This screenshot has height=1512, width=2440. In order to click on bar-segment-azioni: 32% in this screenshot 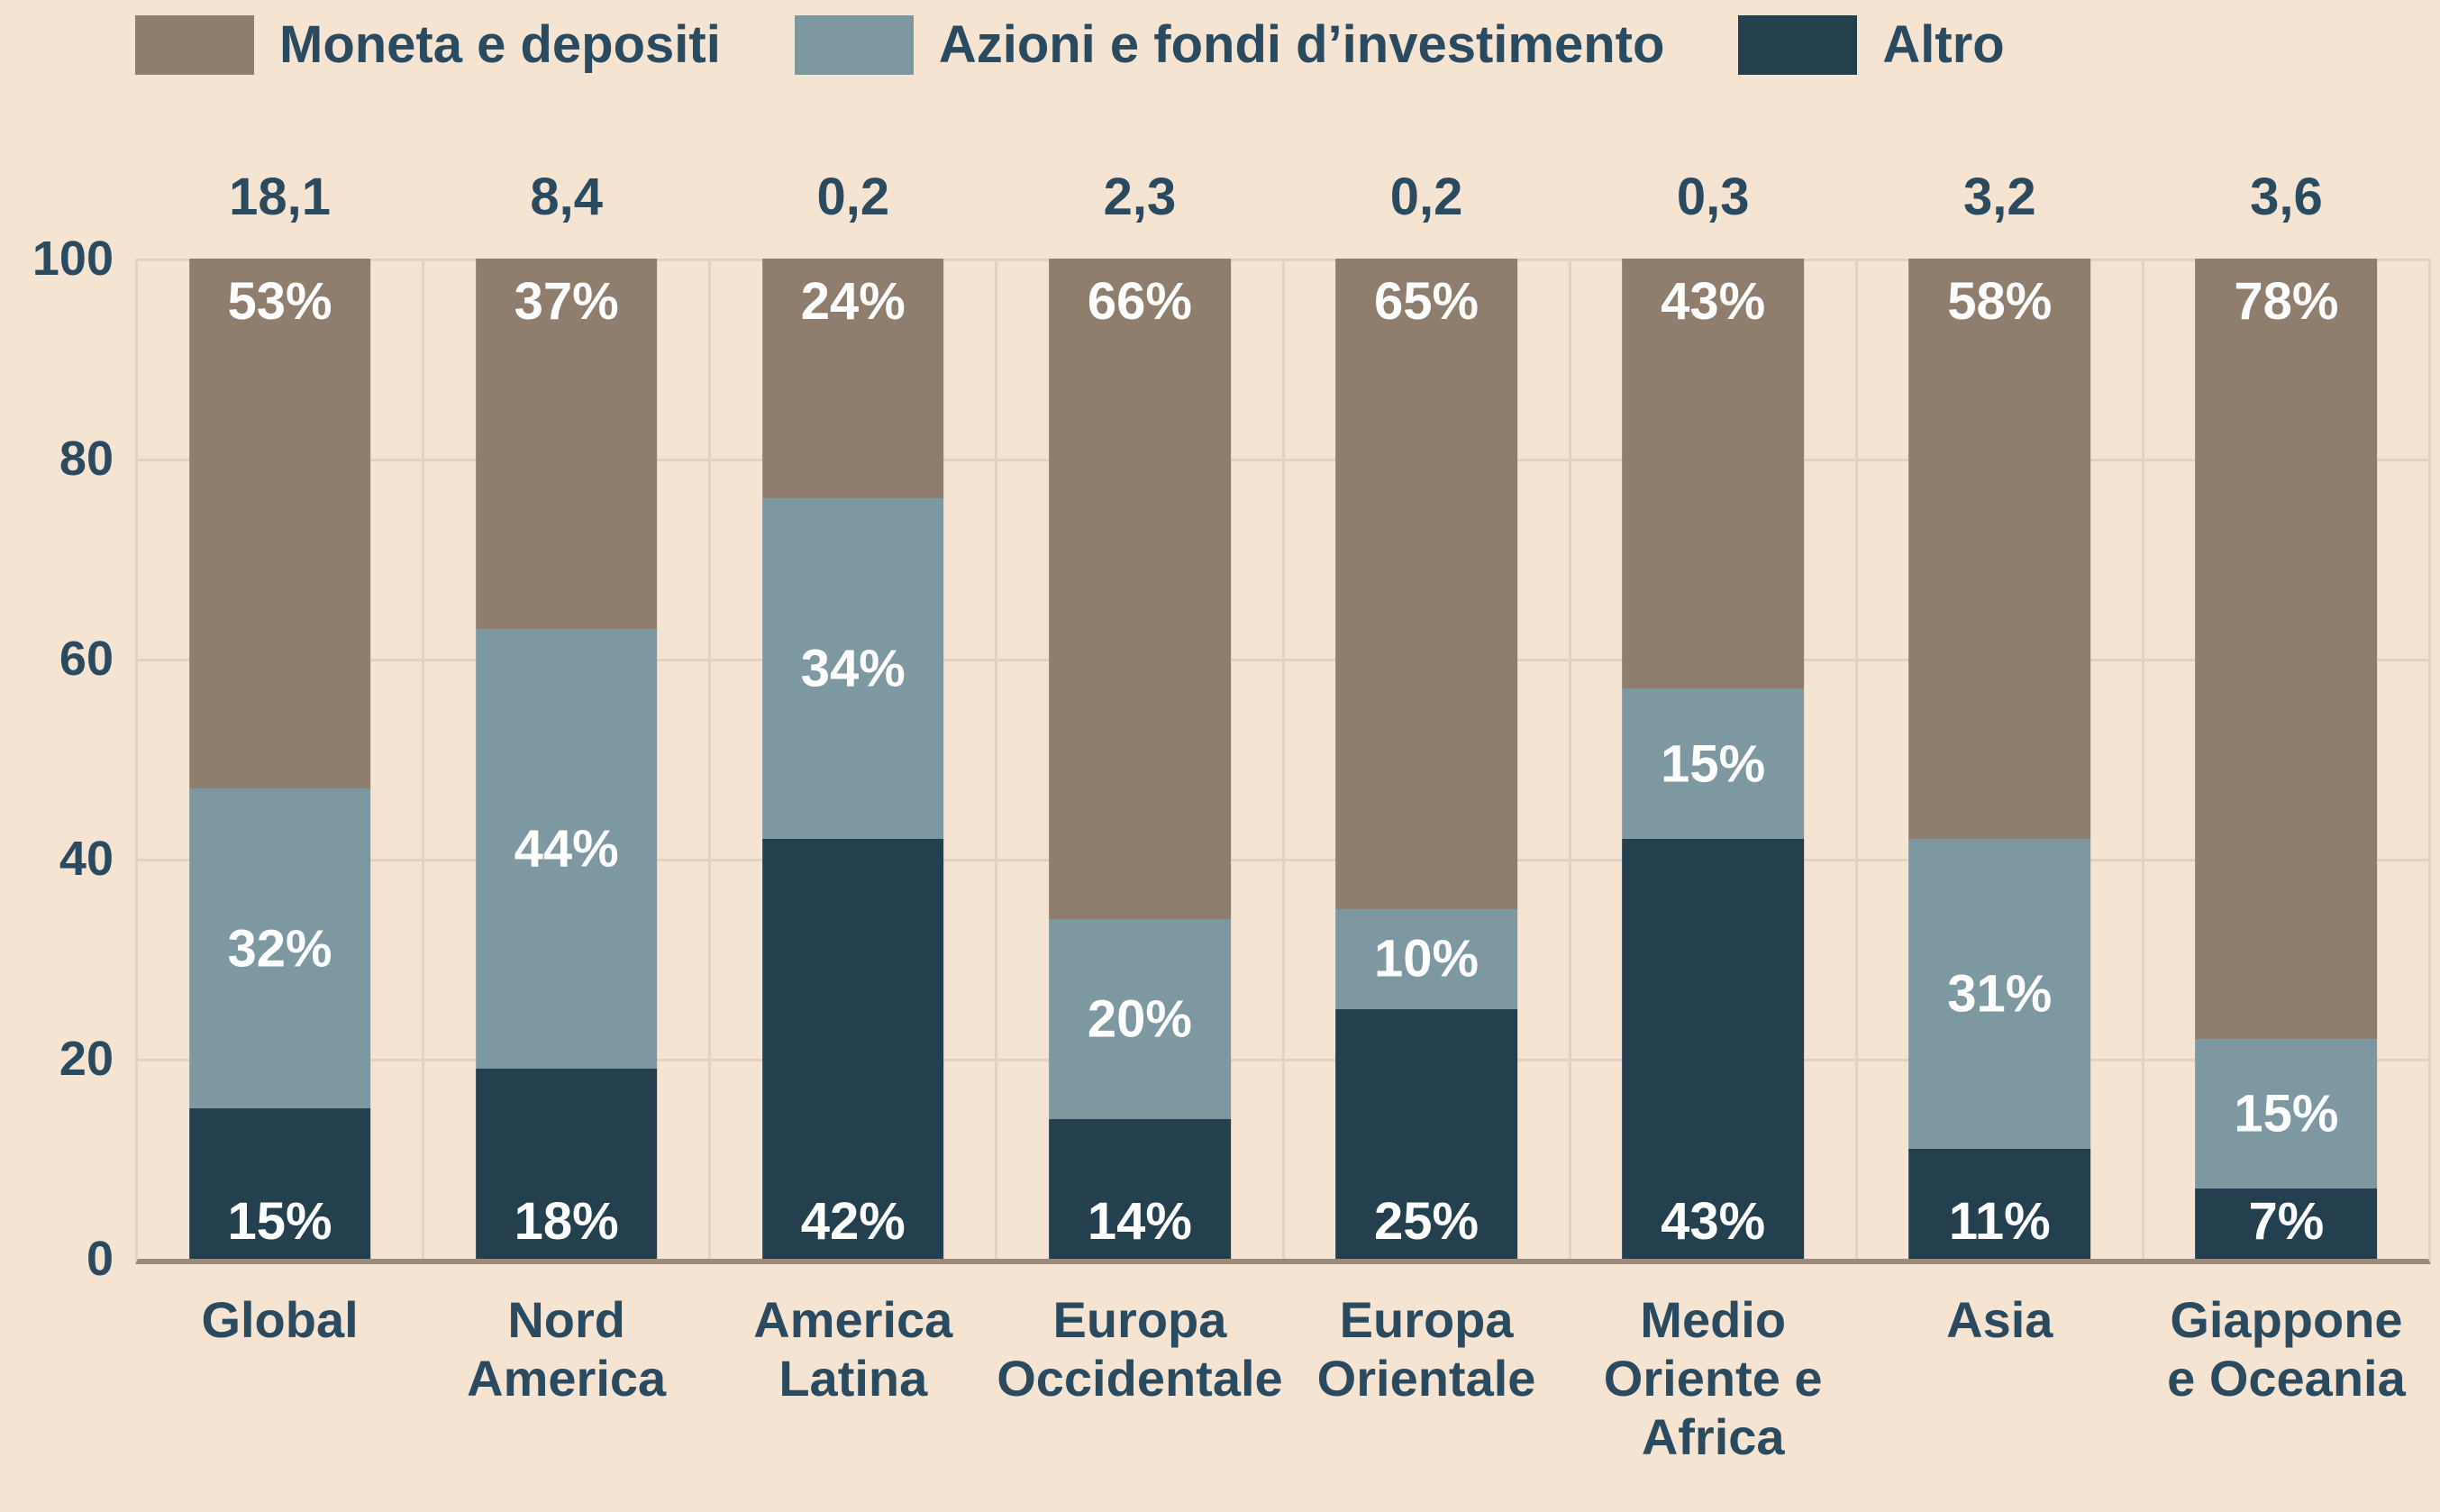, I will do `click(279, 948)`.